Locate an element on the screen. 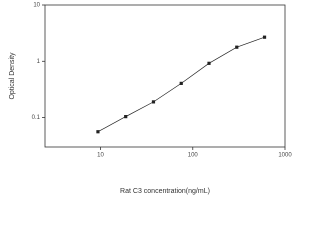 Image resolution: width=320 pixels, height=240 pixels. x-tick-label: 1000 is located at coordinates (285, 156).